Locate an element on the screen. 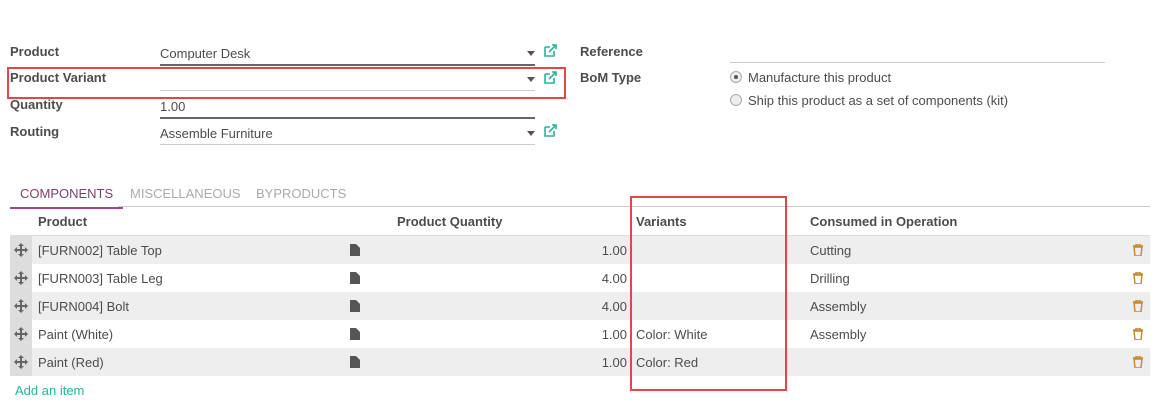 Image resolution: width=1160 pixels, height=412 pixels. add-item-link: Add an item is located at coordinates (50, 390).